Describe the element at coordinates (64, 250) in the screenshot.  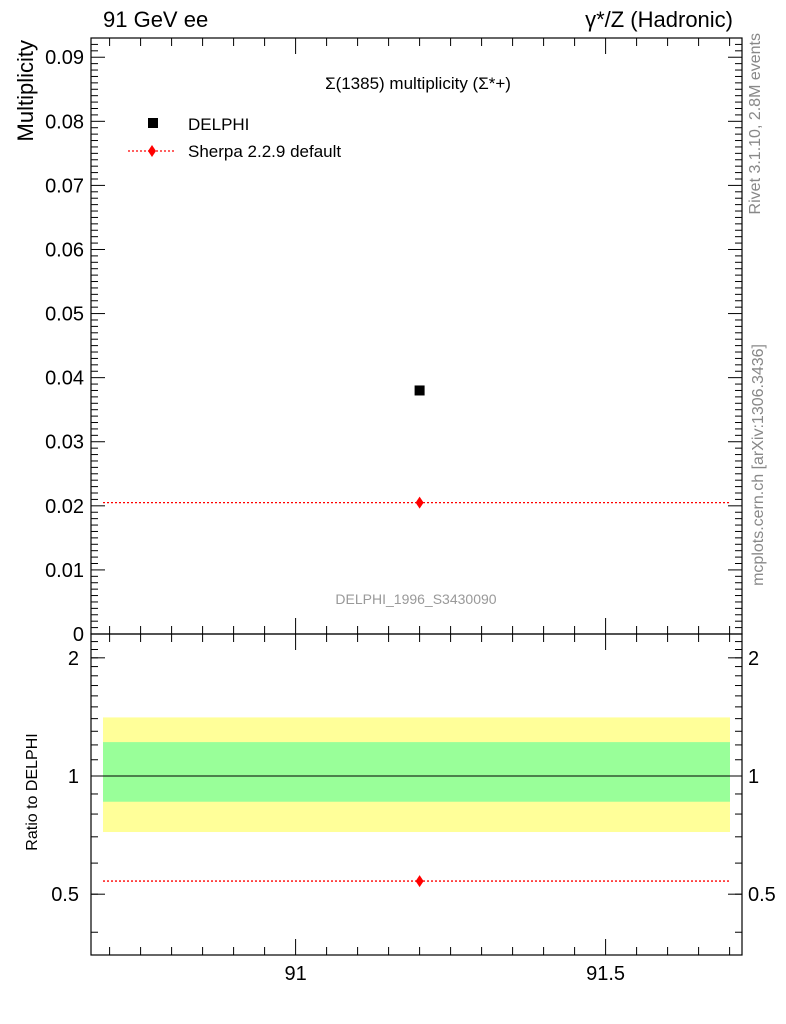
I see `y-tick-label: 0.06` at that location.